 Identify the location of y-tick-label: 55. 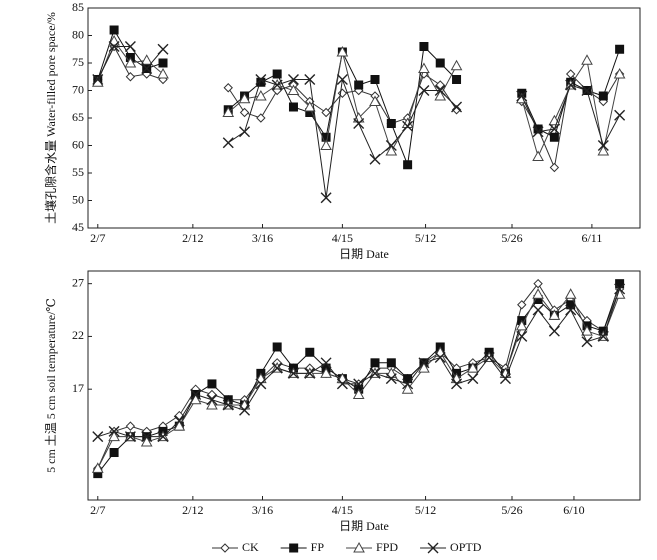
(78, 172).